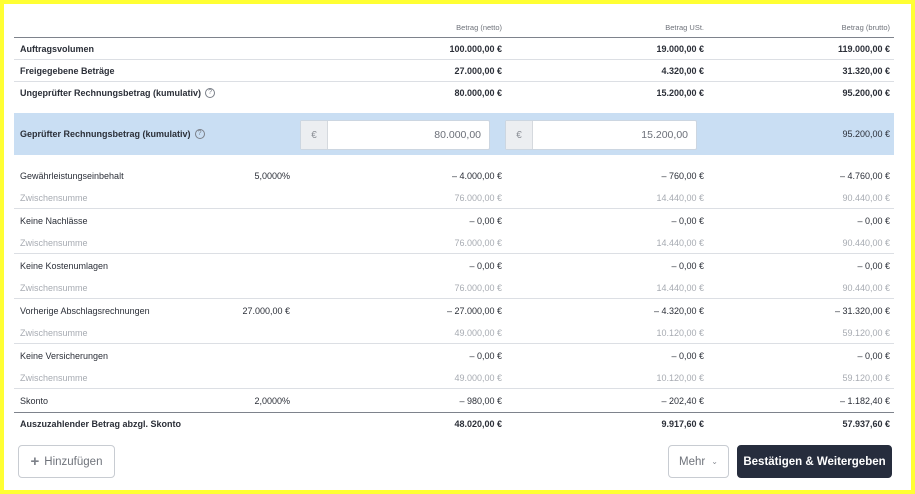 This screenshot has height=494, width=915. What do you see at coordinates (866, 423) in the screenshot?
I see `brutto-value: 57.937,60 €` at bounding box center [866, 423].